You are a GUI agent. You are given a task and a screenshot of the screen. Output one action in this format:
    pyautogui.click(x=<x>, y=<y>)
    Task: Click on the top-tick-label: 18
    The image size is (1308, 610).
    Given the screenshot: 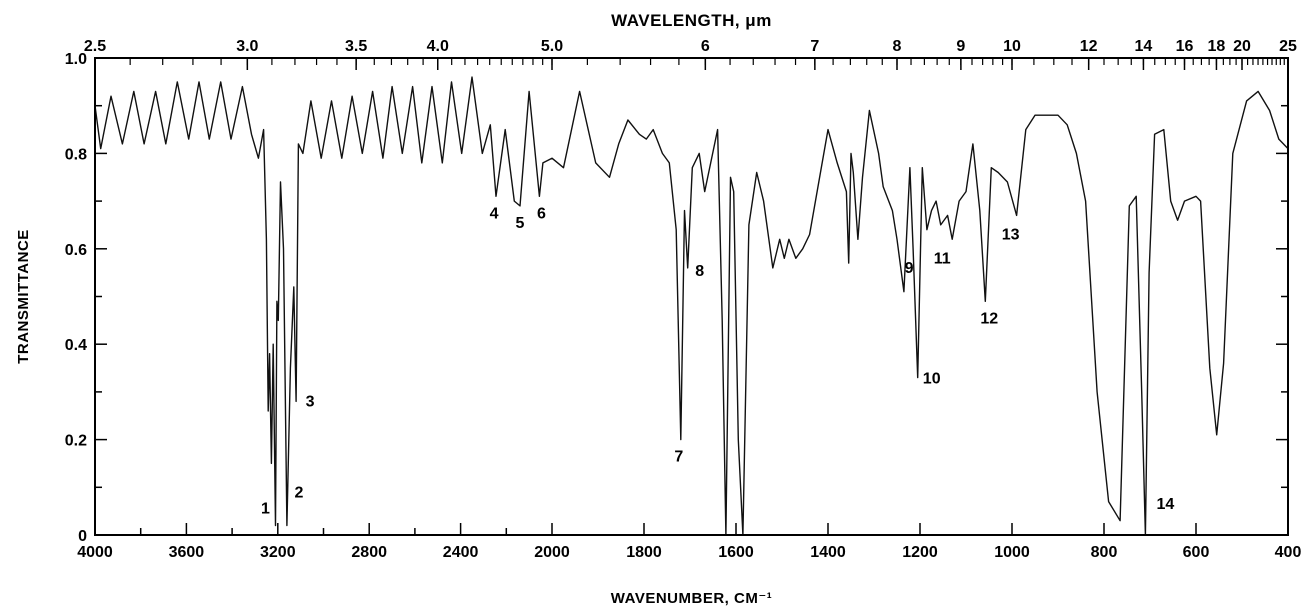 What is the action you would take?
    pyautogui.click(x=1217, y=46)
    